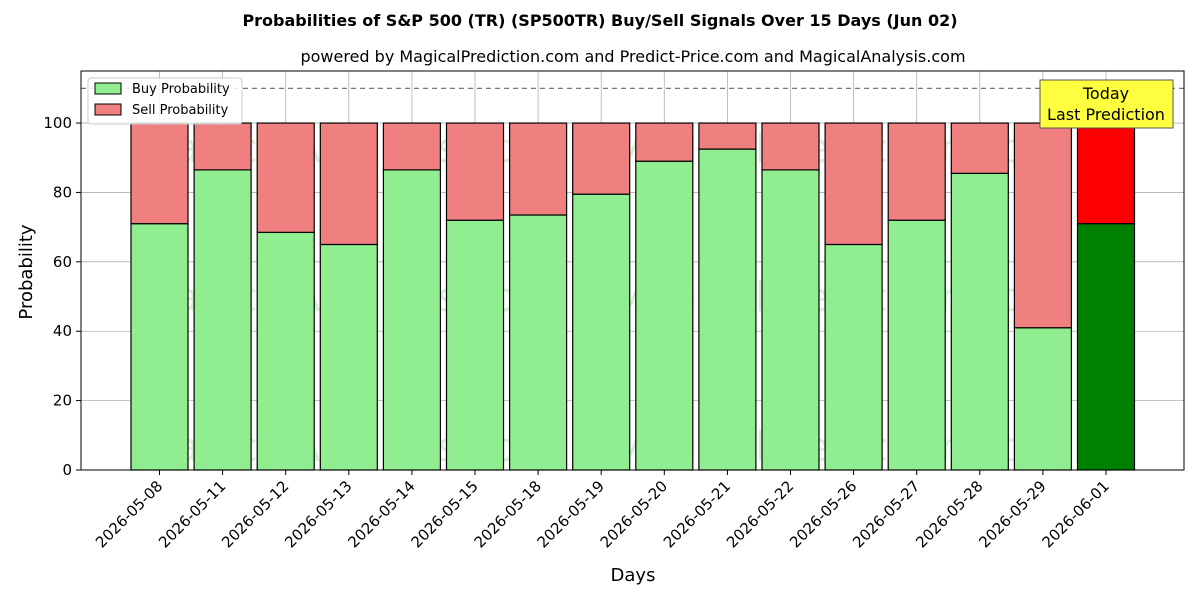  I want to click on x-tick-label: 2026-05-28, so click(949, 514).